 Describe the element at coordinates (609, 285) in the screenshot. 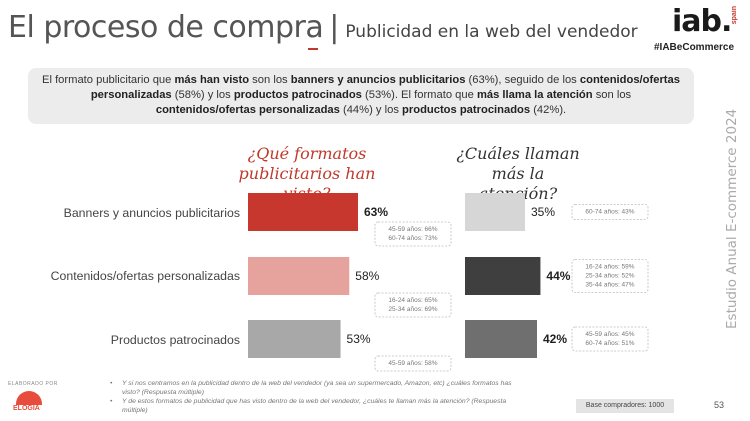

I see `annotation-text: 35-44 años: 47%` at that location.